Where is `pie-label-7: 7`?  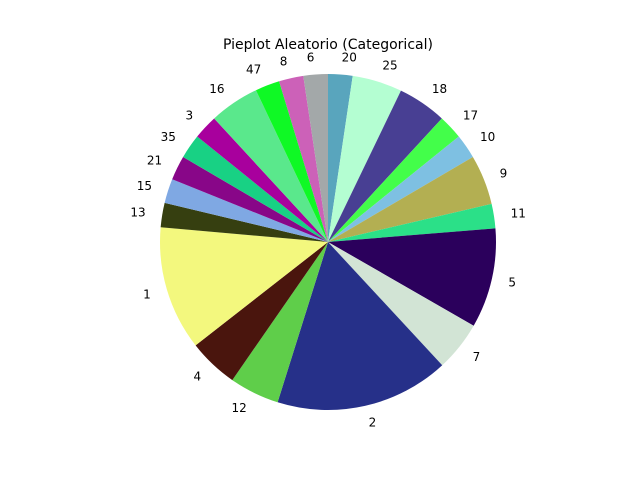
pie-label-7: 7 is located at coordinates (477, 357).